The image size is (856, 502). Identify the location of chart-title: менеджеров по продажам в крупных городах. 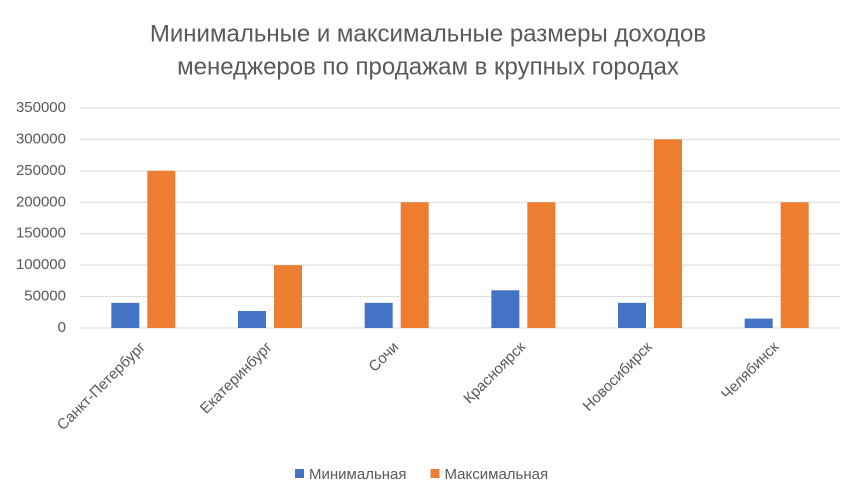
(428, 66).